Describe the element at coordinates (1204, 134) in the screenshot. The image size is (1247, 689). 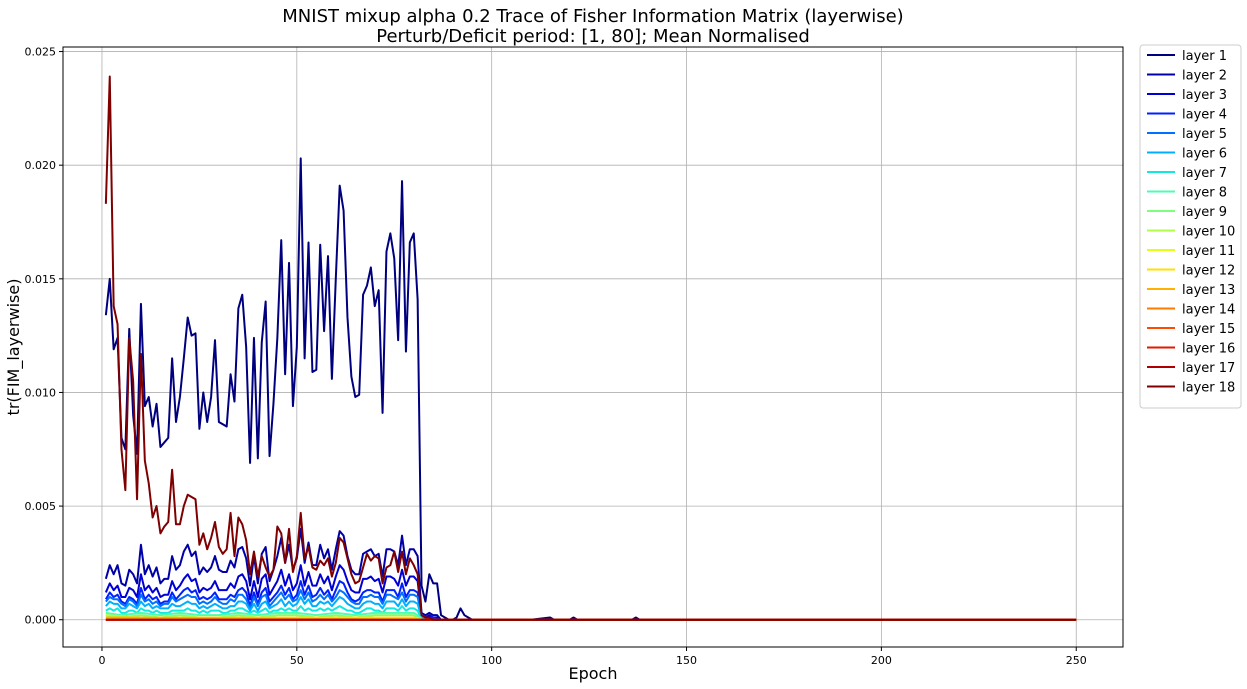
I see `legend-label: layer 5` at that location.